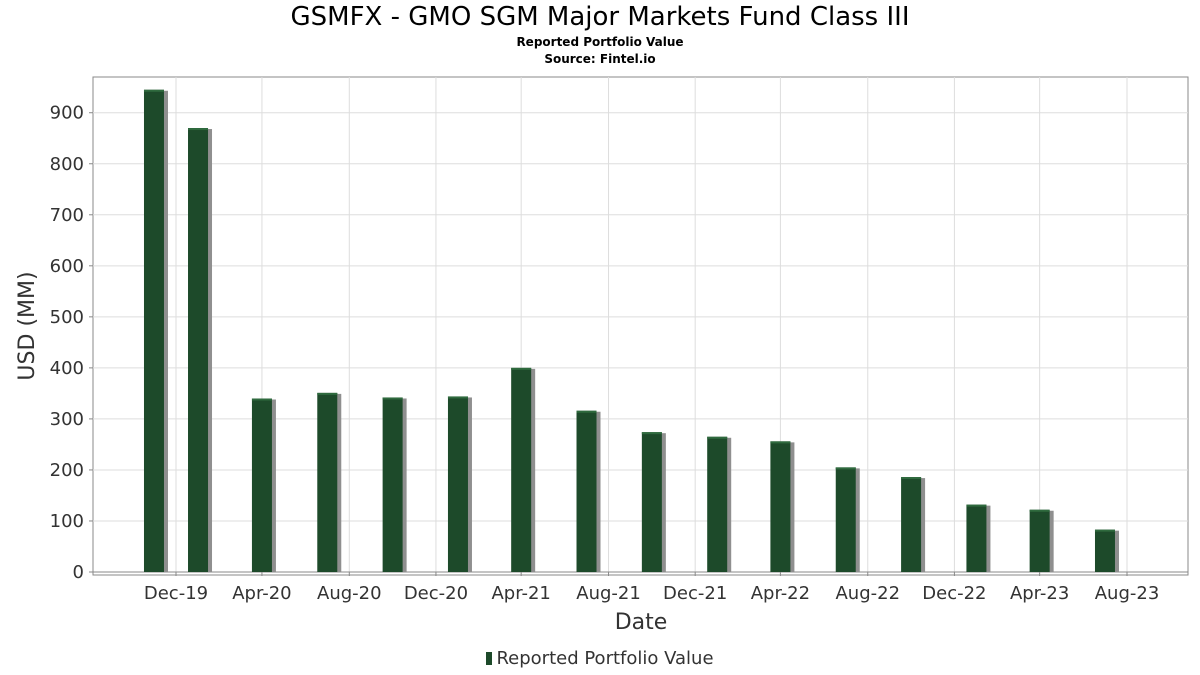  Describe the element at coordinates (67, 215) in the screenshot. I see `y-tick-label: 700` at that location.